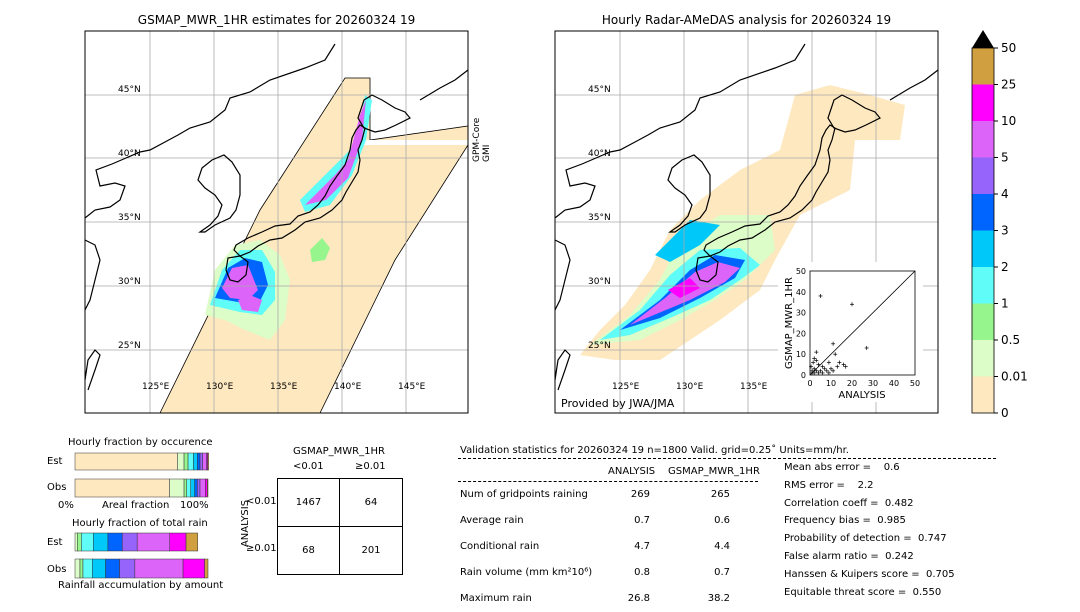  I want to click on one-to-one-line, so click(862, 323).